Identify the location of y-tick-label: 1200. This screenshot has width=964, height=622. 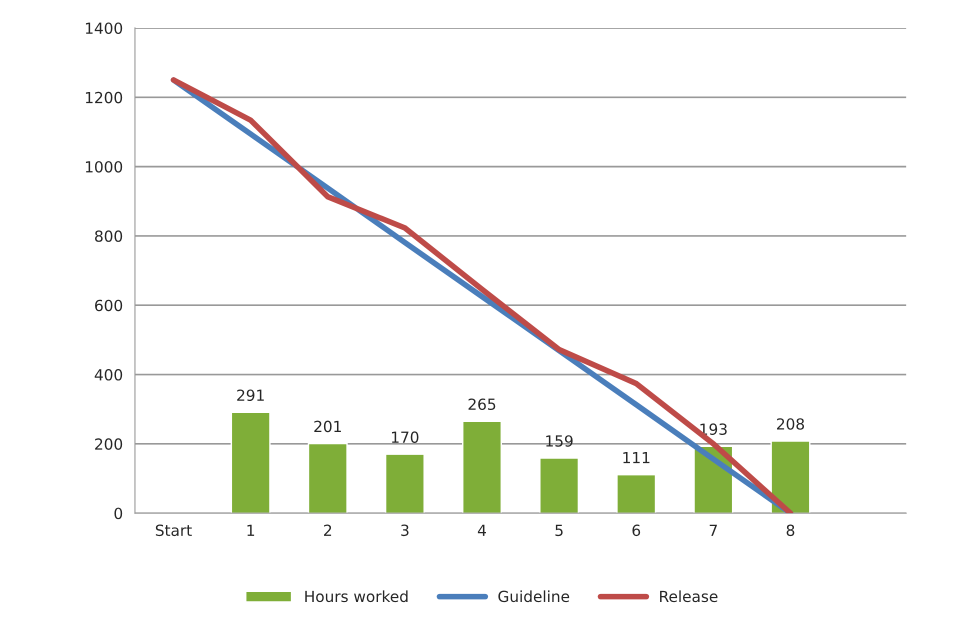
(104, 98).